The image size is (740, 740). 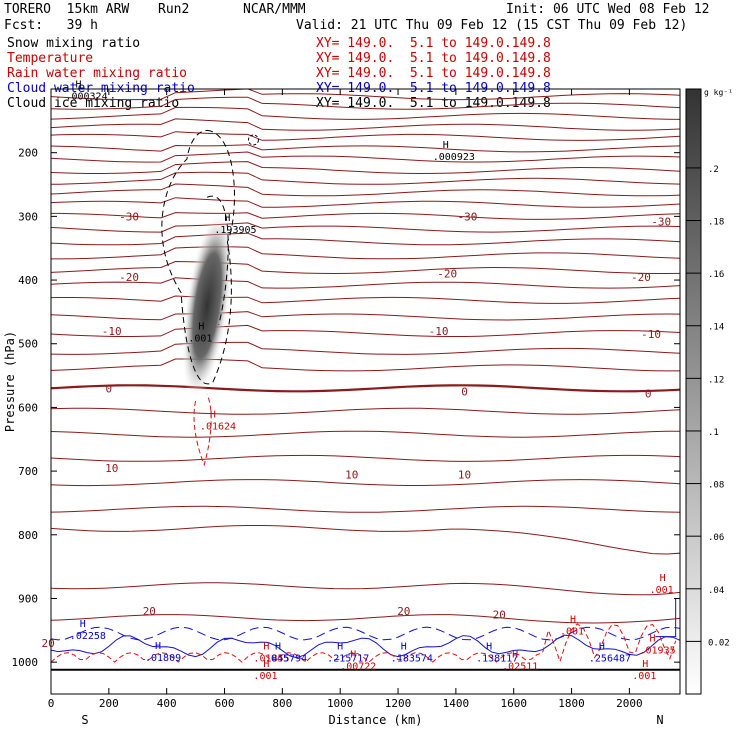 What do you see at coordinates (109, 703) in the screenshot?
I see `x-tick-label: 200` at bounding box center [109, 703].